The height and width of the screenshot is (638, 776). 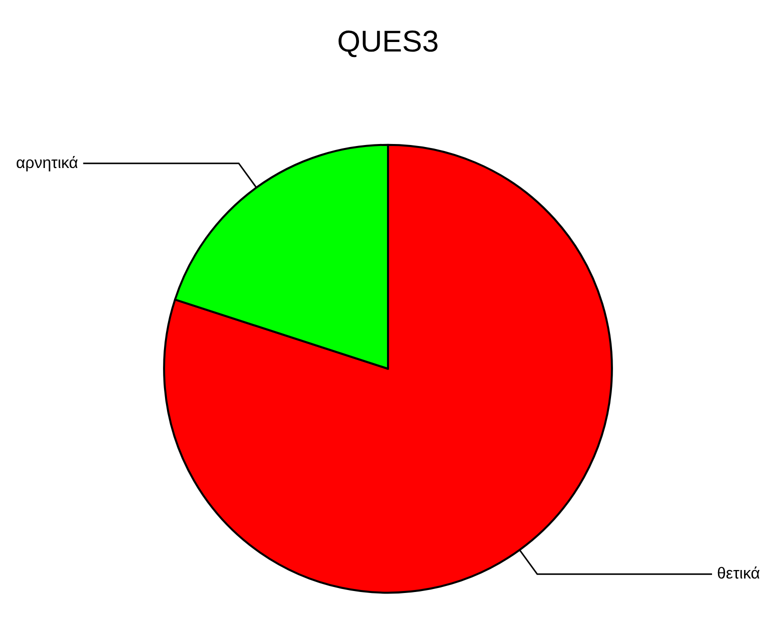 What do you see at coordinates (47, 163) in the screenshot?
I see `slice-label: αρνητικά` at bounding box center [47, 163].